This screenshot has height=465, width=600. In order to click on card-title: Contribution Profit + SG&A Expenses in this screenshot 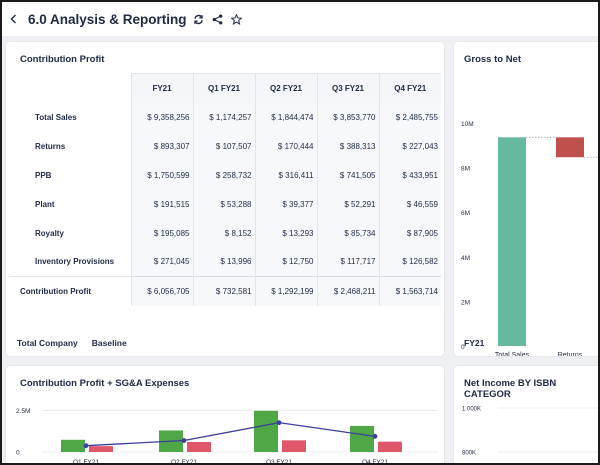, I will do `click(105, 383)`.